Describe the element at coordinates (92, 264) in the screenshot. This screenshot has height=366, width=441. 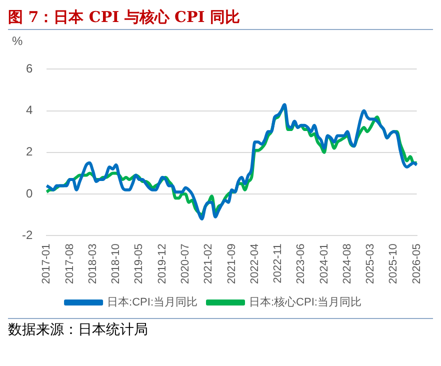
I see `x-tick-label: 2018-03` at that location.